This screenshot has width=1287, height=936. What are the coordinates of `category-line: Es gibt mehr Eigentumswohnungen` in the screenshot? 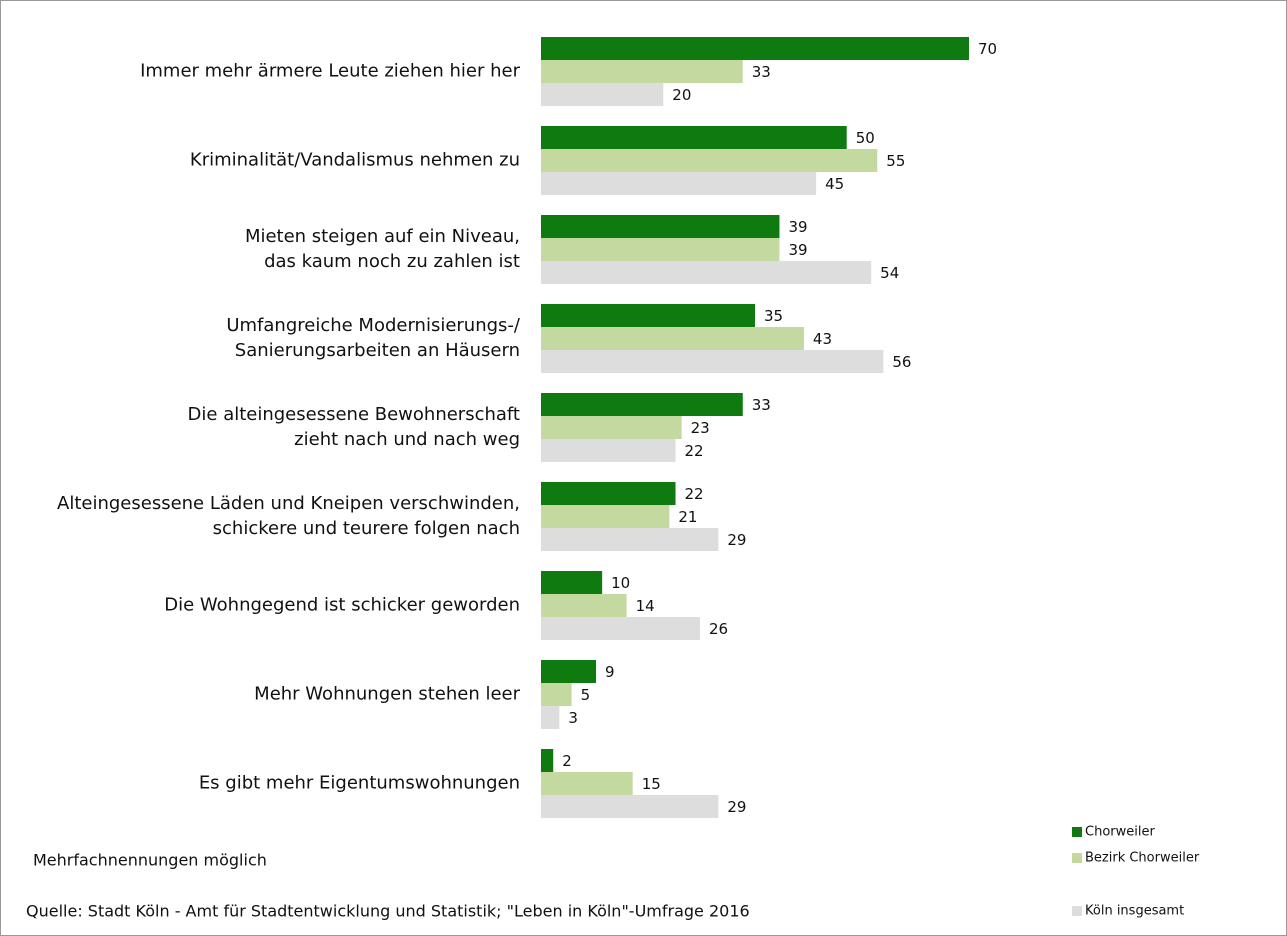 It's located at (359, 783).